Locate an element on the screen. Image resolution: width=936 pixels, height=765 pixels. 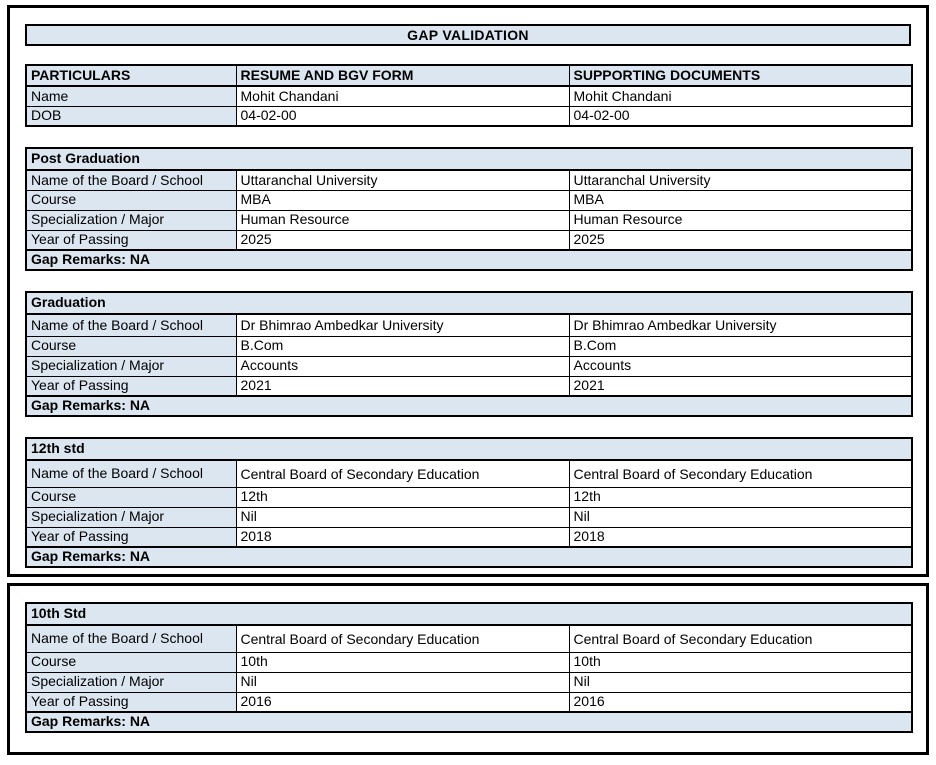
value-course-supporting: 12th is located at coordinates (740, 497).